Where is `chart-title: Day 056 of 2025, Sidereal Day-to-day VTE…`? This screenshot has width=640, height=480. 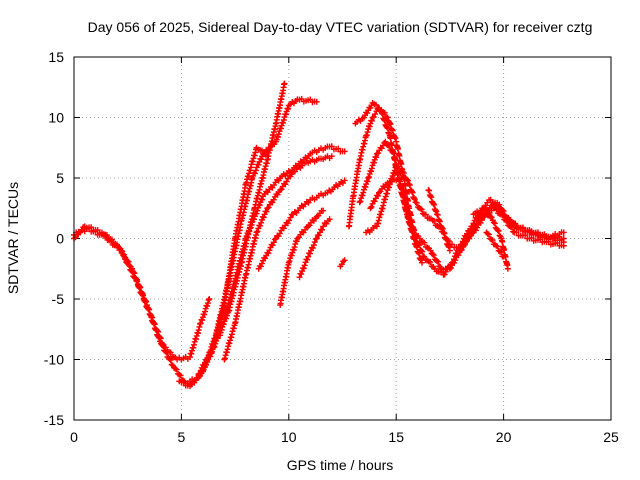 chart-title: Day 056 of 2025, Sidereal Day-to-day VTE… is located at coordinates (340, 27).